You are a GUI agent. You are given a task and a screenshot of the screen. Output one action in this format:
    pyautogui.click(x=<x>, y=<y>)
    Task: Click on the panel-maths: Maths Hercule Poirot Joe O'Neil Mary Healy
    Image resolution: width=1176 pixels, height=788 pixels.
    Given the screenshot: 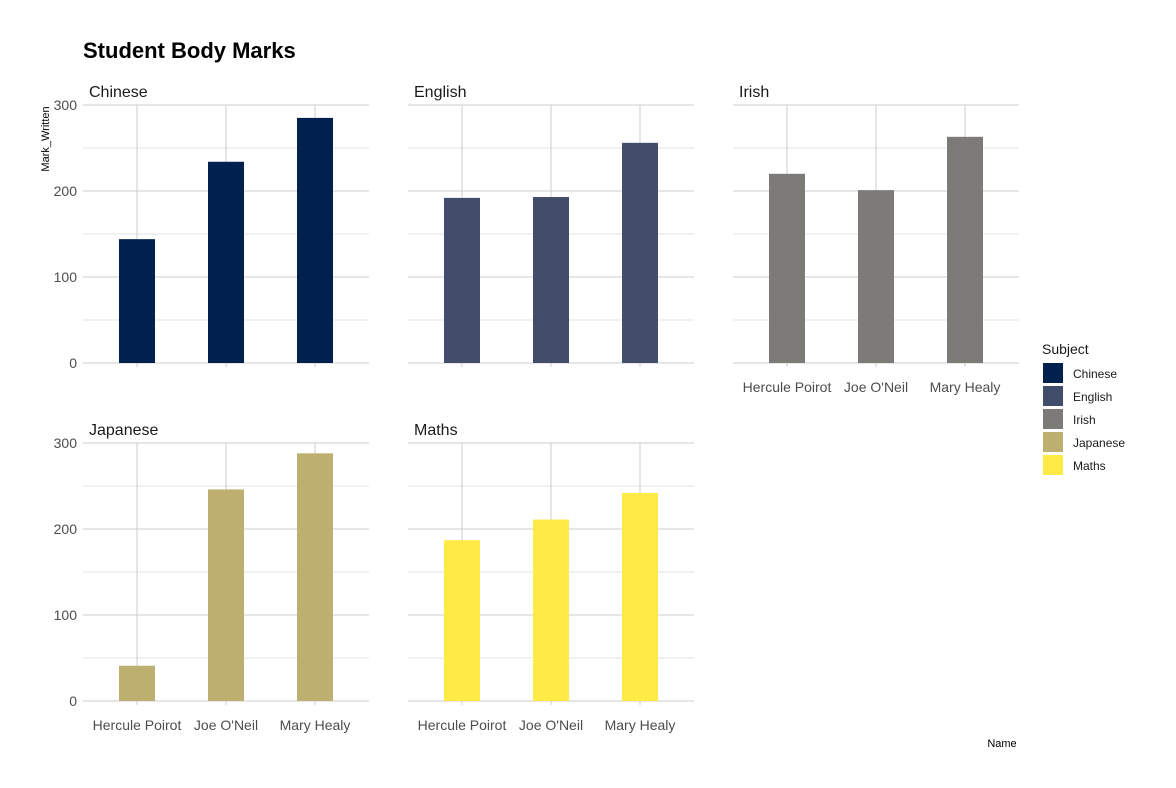 What is the action you would take?
    pyautogui.click(x=551, y=577)
    